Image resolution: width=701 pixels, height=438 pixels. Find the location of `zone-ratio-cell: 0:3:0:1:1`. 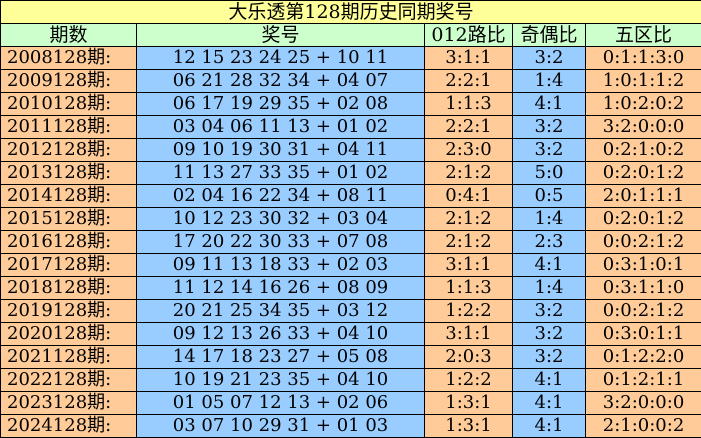

zone-ratio-cell: 0:3:0:1:1 is located at coordinates (642, 334).